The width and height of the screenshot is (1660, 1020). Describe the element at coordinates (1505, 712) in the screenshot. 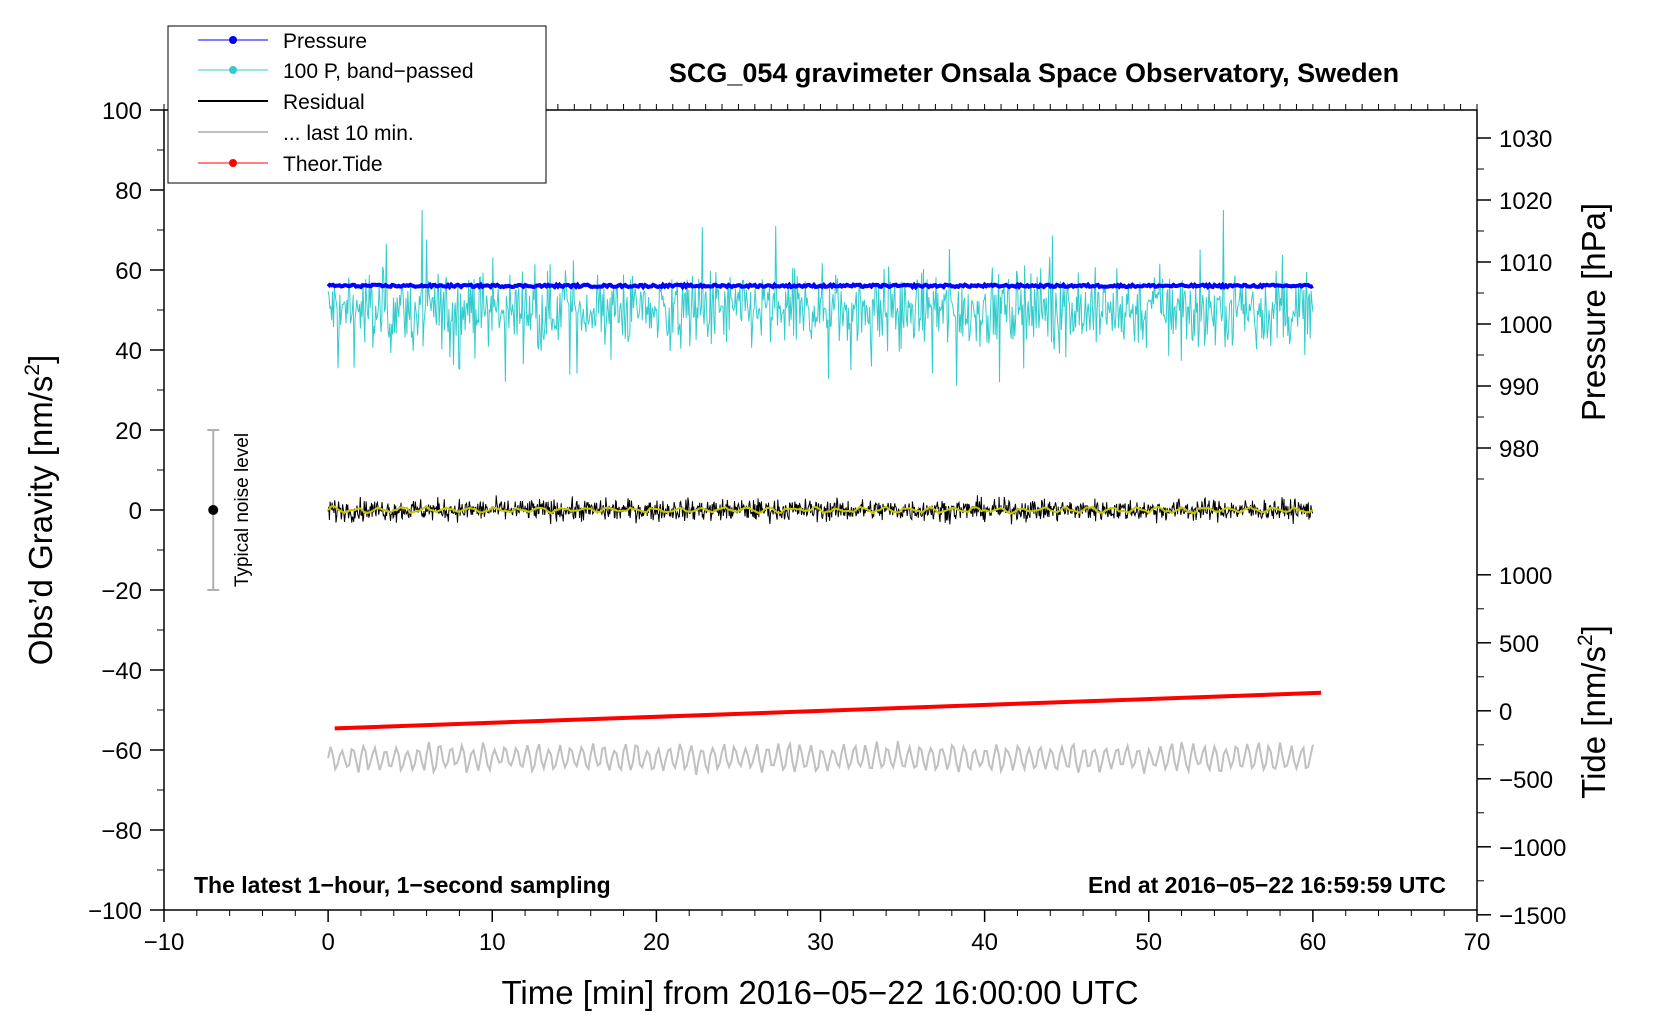

I see `tide-tick-label: 0` at that location.